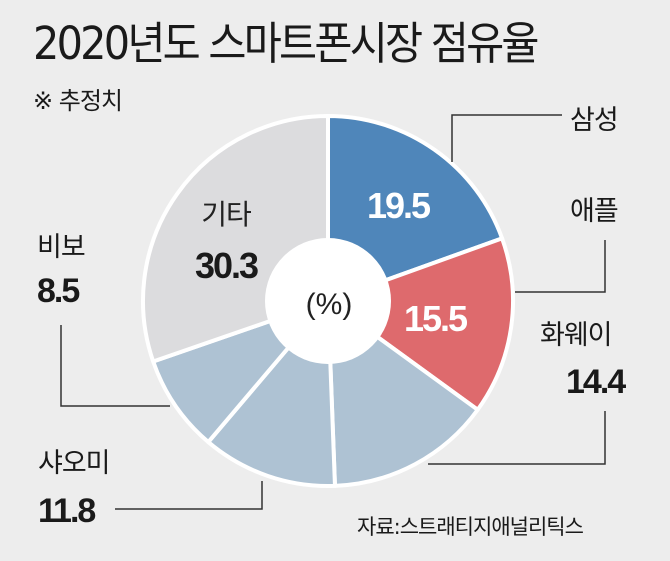 The image size is (670, 561). Describe the element at coordinates (67, 511) in the screenshot. I see `xiaomi-value: 11.8` at that location.